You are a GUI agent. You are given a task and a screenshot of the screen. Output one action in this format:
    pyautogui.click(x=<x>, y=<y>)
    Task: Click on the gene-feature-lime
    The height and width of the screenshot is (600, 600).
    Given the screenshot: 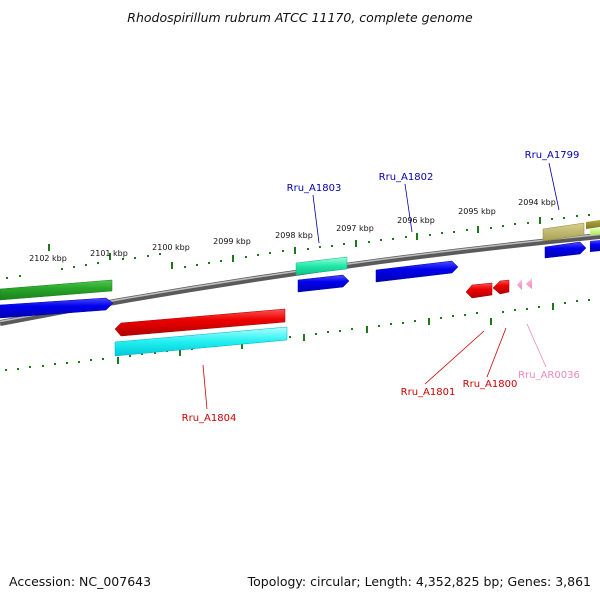 What is the action you would take?
    pyautogui.click(x=595, y=231)
    